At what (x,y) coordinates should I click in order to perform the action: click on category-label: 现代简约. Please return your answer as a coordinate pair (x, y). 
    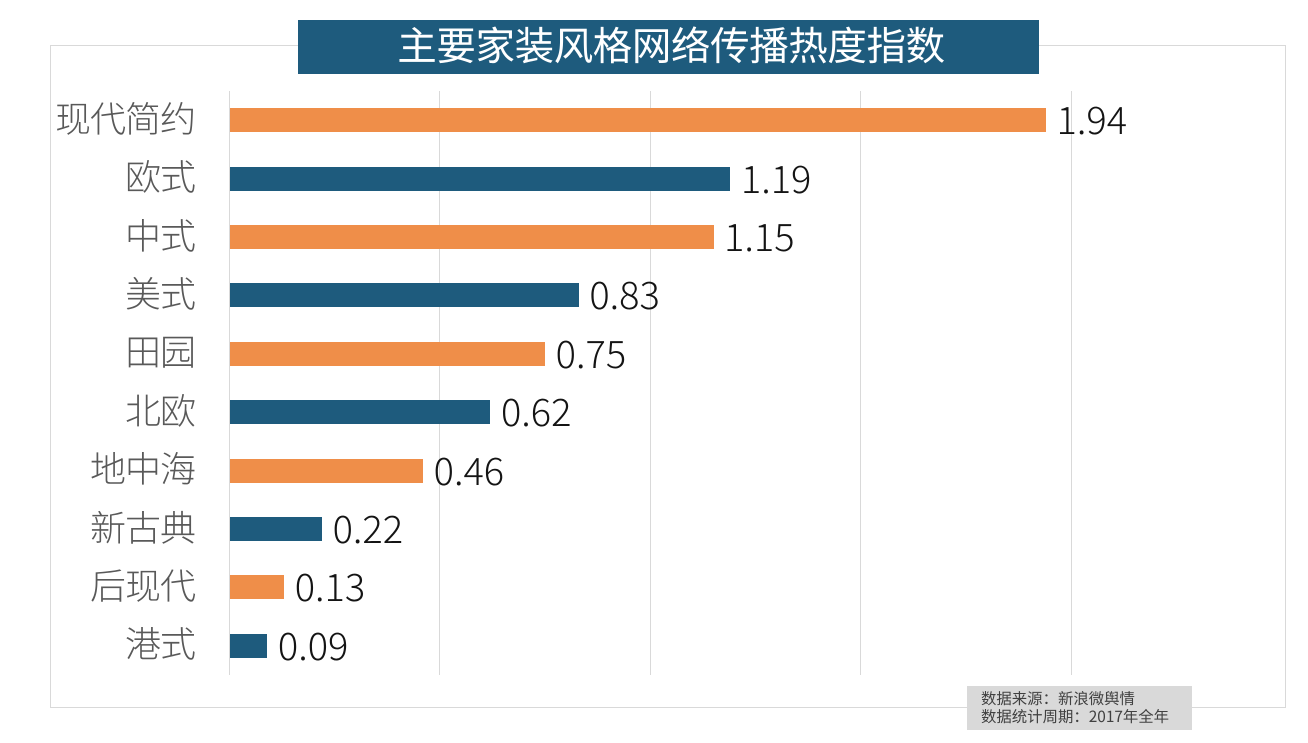
    Looking at the image, I should click on (125, 116).